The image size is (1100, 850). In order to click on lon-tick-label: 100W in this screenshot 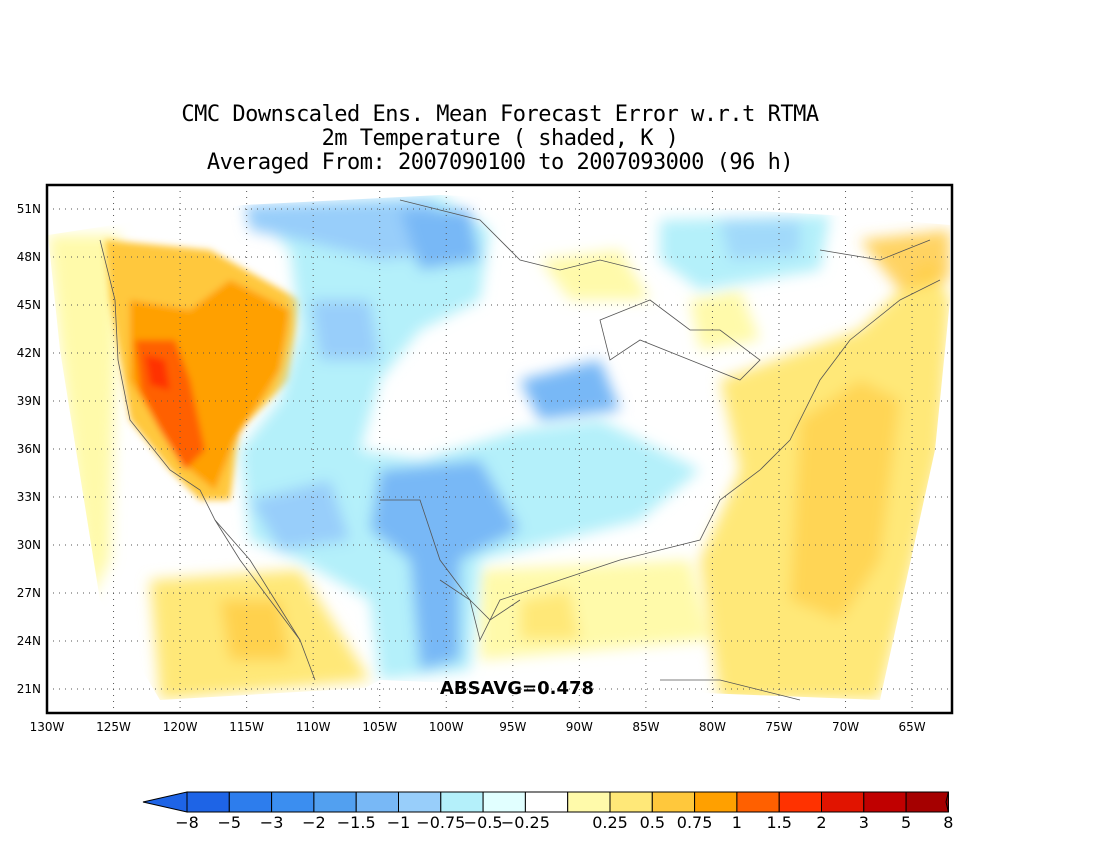, I will do `click(446, 727)`.